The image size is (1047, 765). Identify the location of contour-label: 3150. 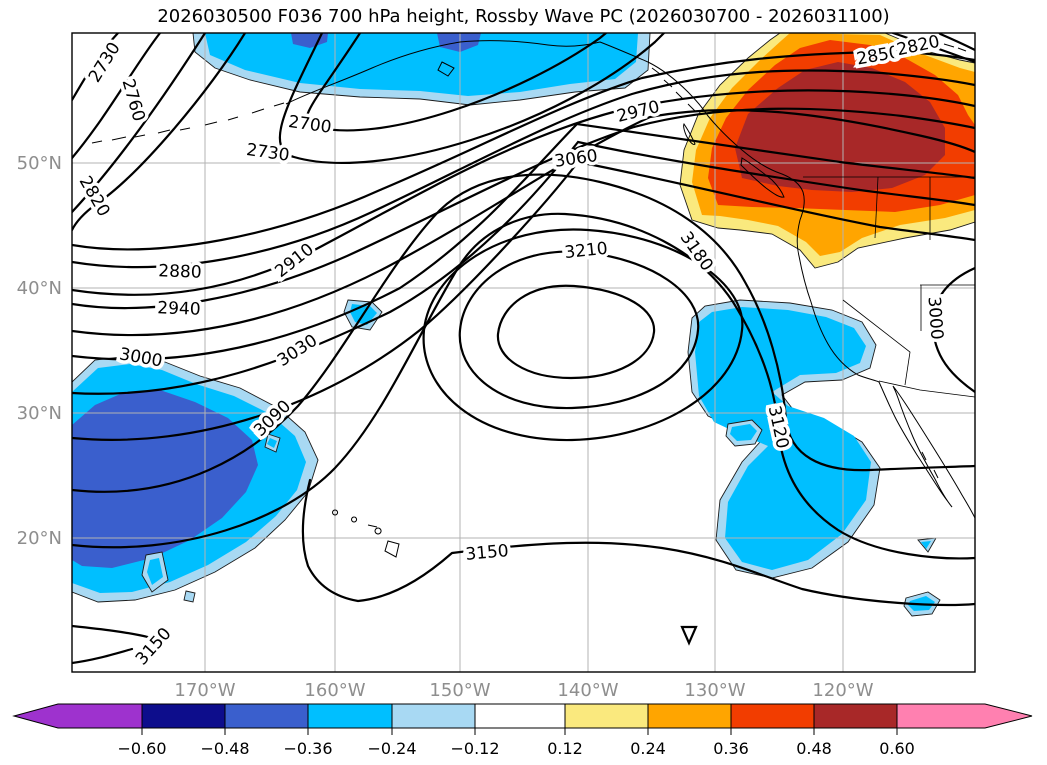
(487, 553).